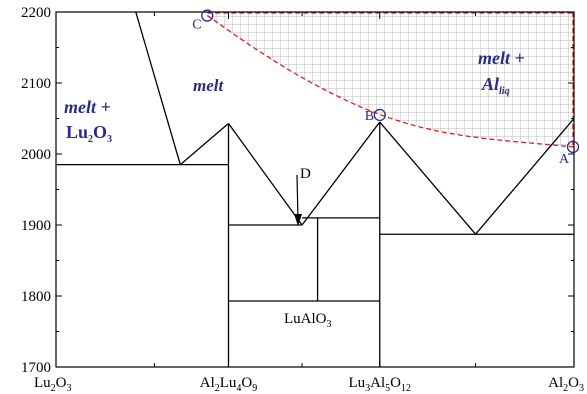 The image size is (587, 394). Describe the element at coordinates (379, 384) in the screenshot. I see `x-label-lu3al5o12: Lu3Al5O12` at that location.